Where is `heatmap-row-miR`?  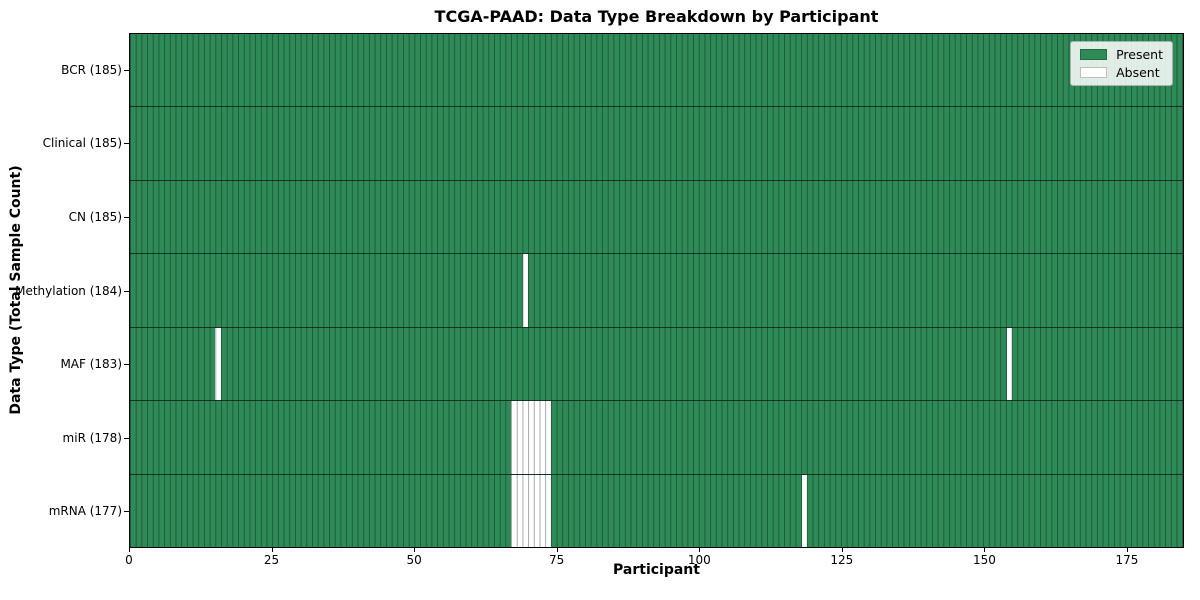 heatmap-row-miR is located at coordinates (656, 438).